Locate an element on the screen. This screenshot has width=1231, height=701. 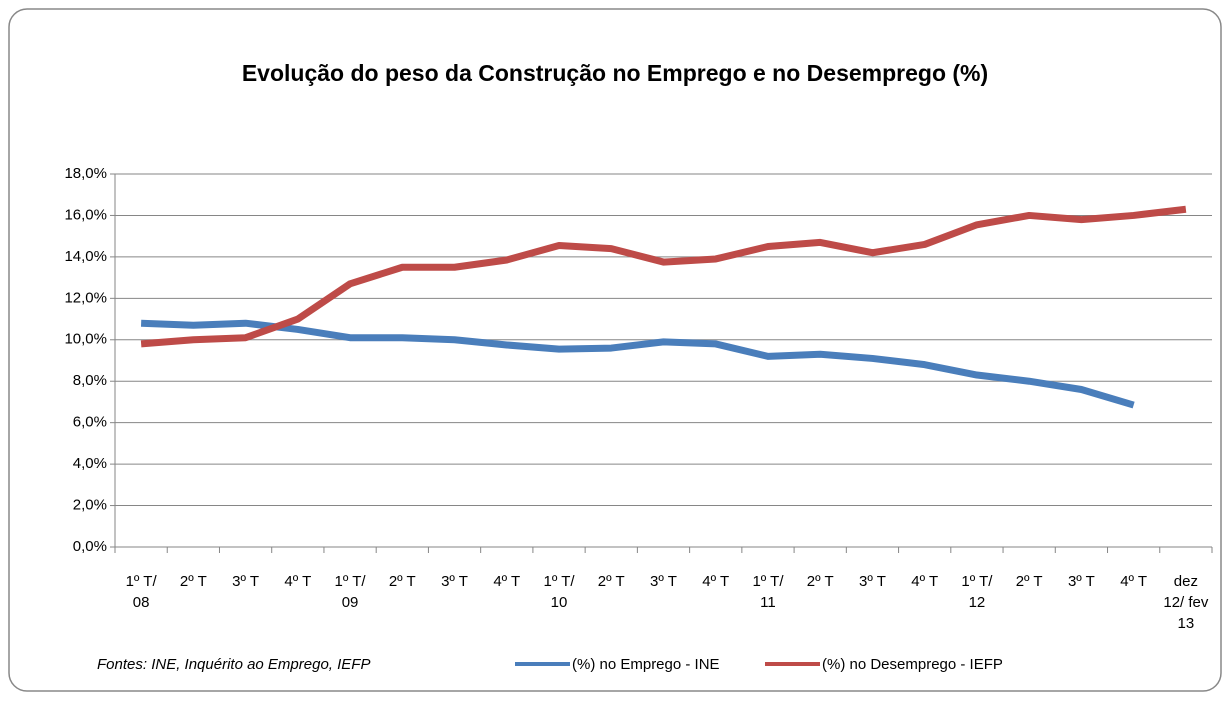
x-tick-label: 1º T/ 12 is located at coordinates (977, 592).